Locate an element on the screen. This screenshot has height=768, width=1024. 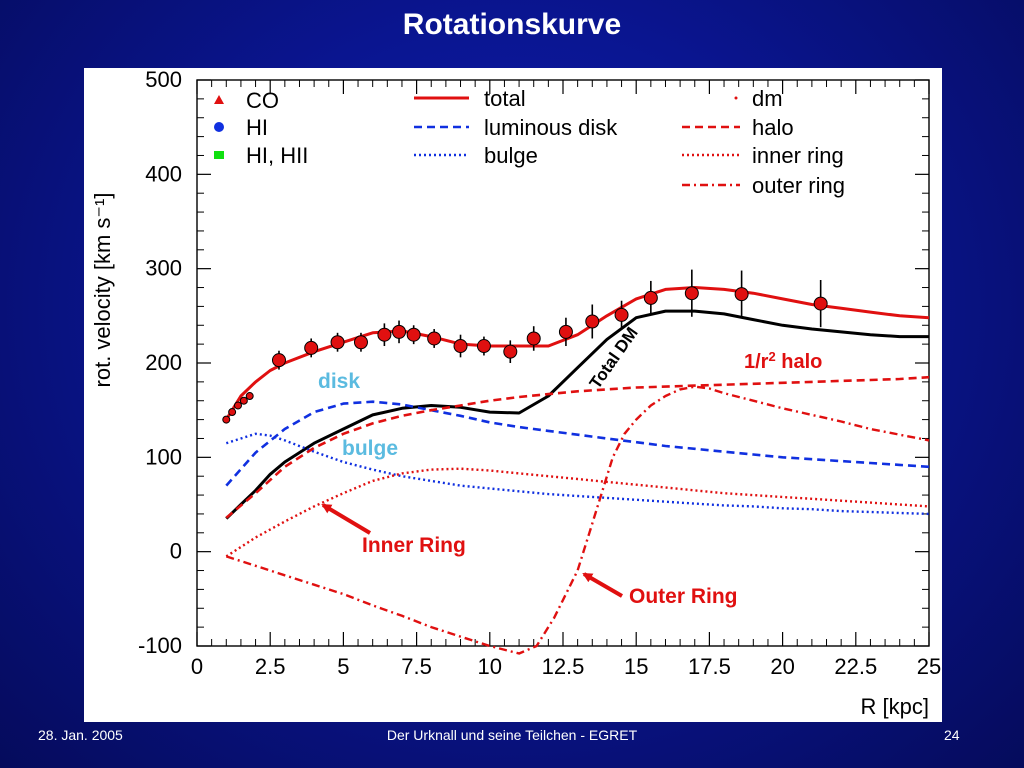
x-axis-label: R [kpc] is located at coordinates (895, 706).